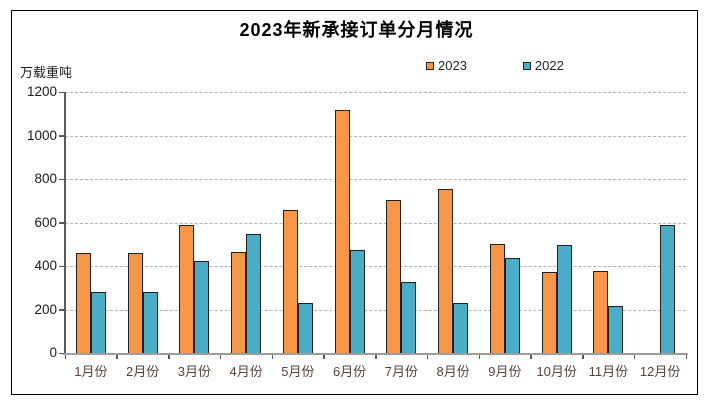 This screenshot has width=713, height=408. Describe the element at coordinates (564, 299) in the screenshot. I see `bar-2022-10月份` at that location.